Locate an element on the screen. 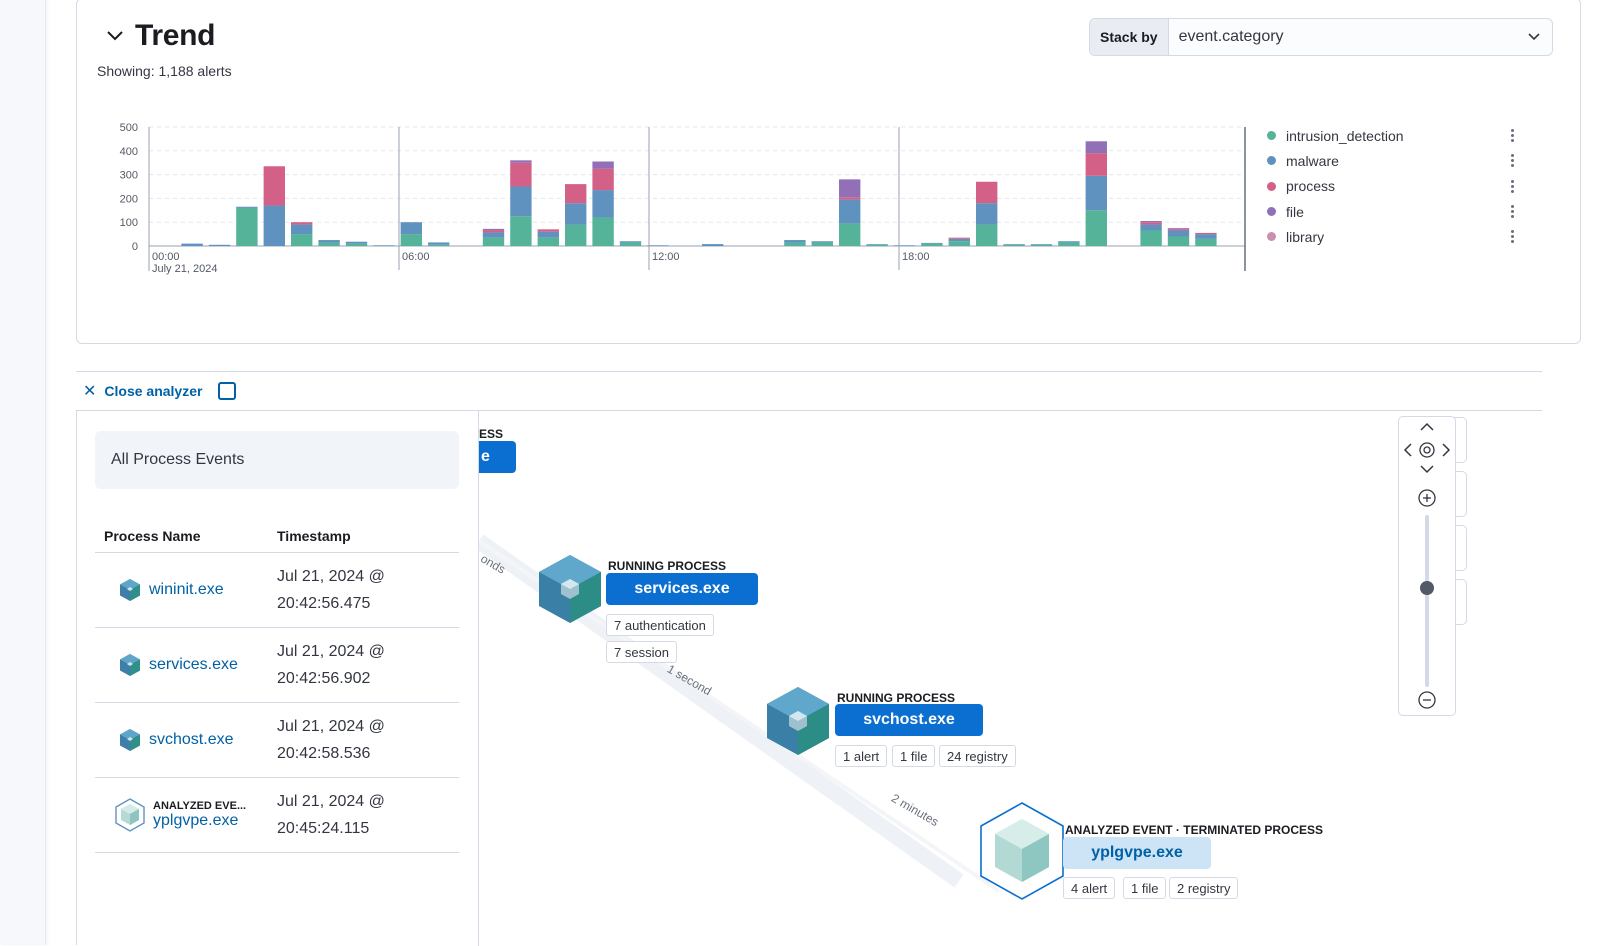  fullscreen-icon is located at coordinates (227, 391).